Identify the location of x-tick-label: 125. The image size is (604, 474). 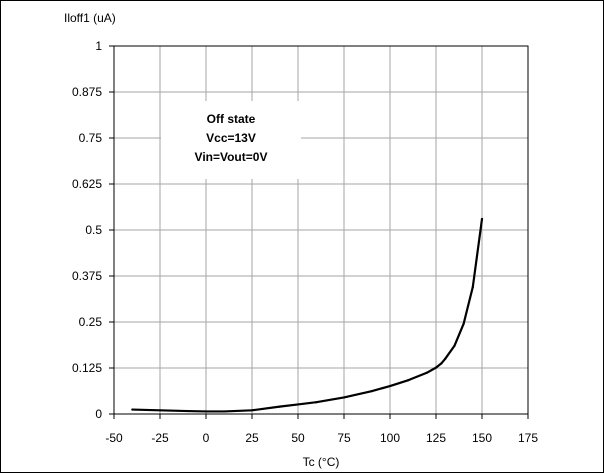
(436, 438).